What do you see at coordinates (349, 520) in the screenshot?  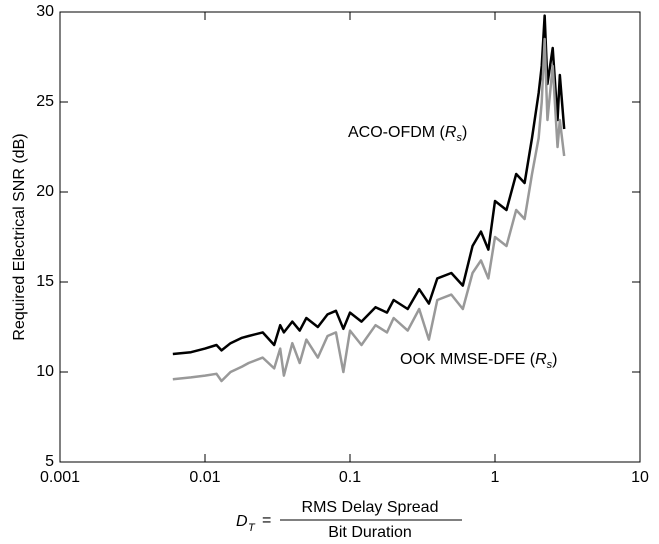 I see `x-axis-label: D T = RMS Delay Spread Bit Duration` at bounding box center [349, 520].